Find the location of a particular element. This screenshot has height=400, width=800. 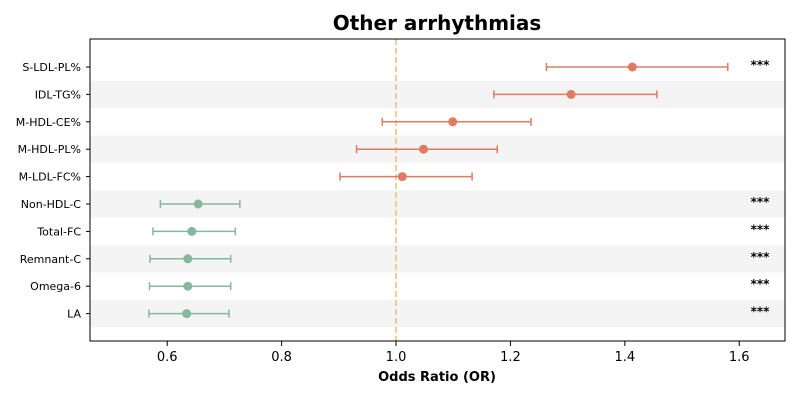

chart-title: Other arrhythmias is located at coordinates (437, 23).